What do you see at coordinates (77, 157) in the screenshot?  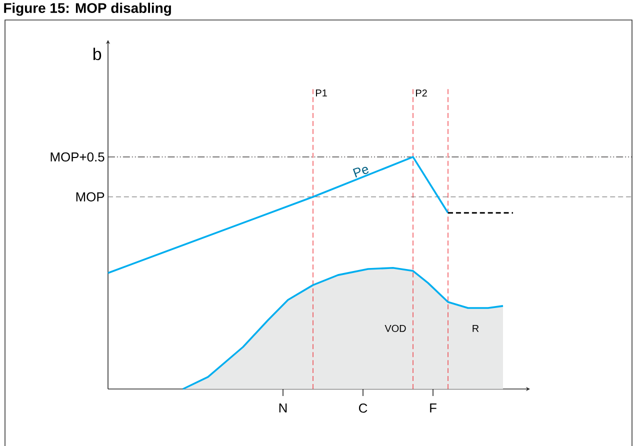 I see `ref-line-label: MOP+0.5` at bounding box center [77, 157].